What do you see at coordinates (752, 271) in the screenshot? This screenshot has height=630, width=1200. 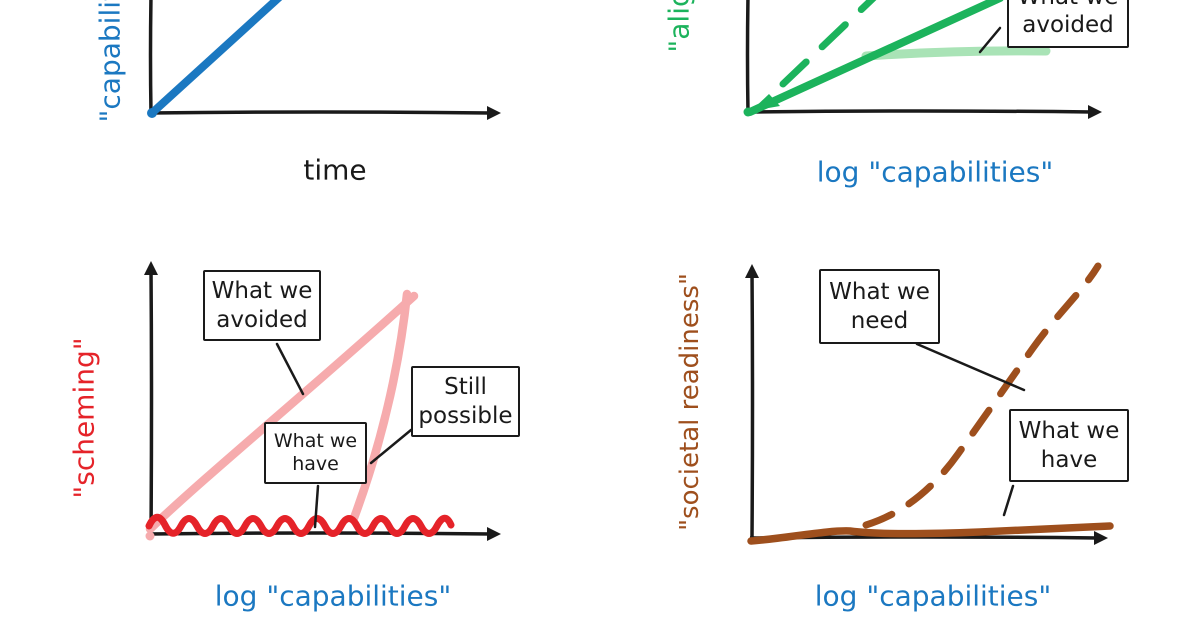 I see `br-y-axis-arrowhead-icon` at bounding box center [752, 271].